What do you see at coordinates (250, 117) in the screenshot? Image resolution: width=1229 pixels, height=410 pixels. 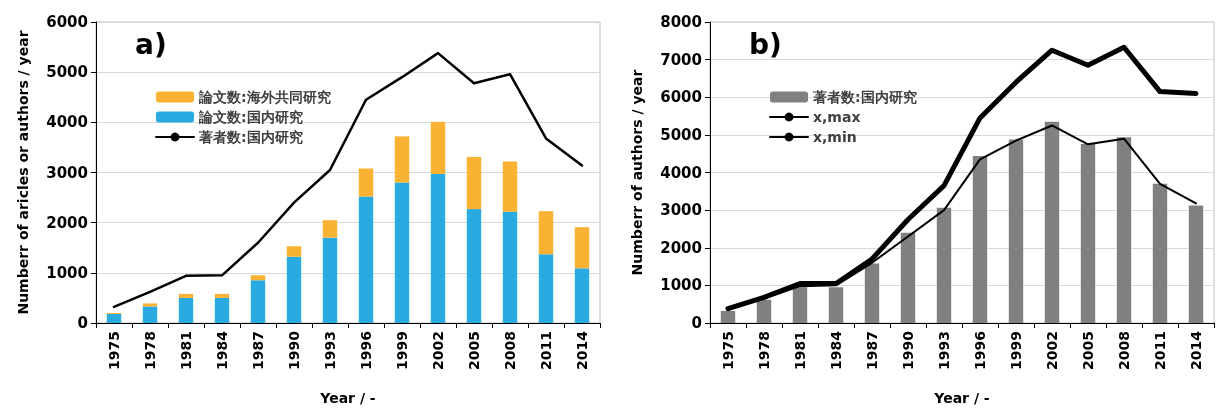 I see `legend-label: 論文数:国内研究` at bounding box center [250, 117].